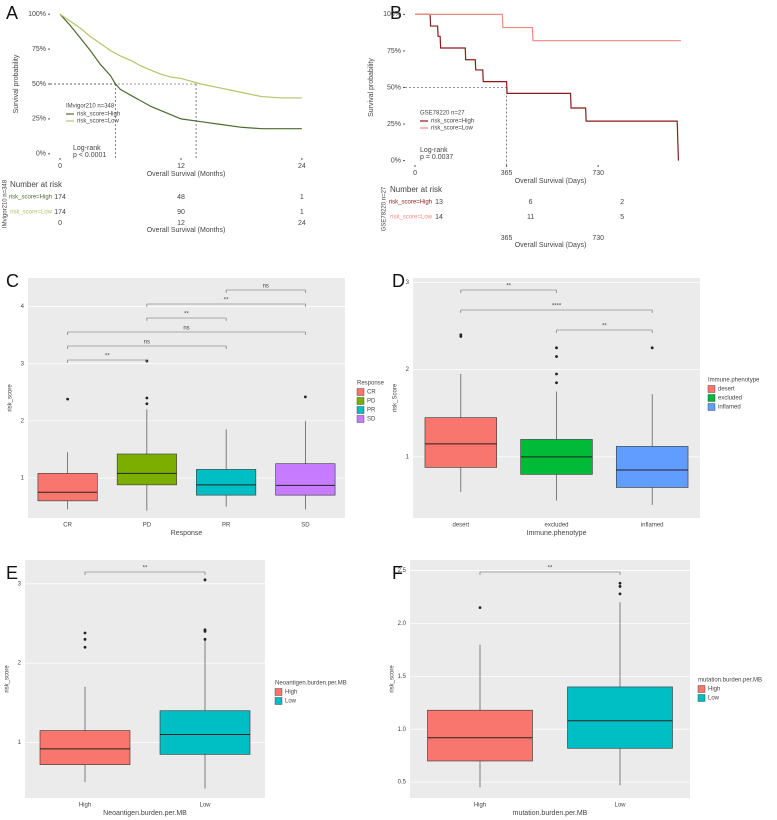 Image resolution: width=777 pixels, height=820 pixels. What do you see at coordinates (187, 533) in the screenshot?
I see `x-axis-label: Response` at bounding box center [187, 533].